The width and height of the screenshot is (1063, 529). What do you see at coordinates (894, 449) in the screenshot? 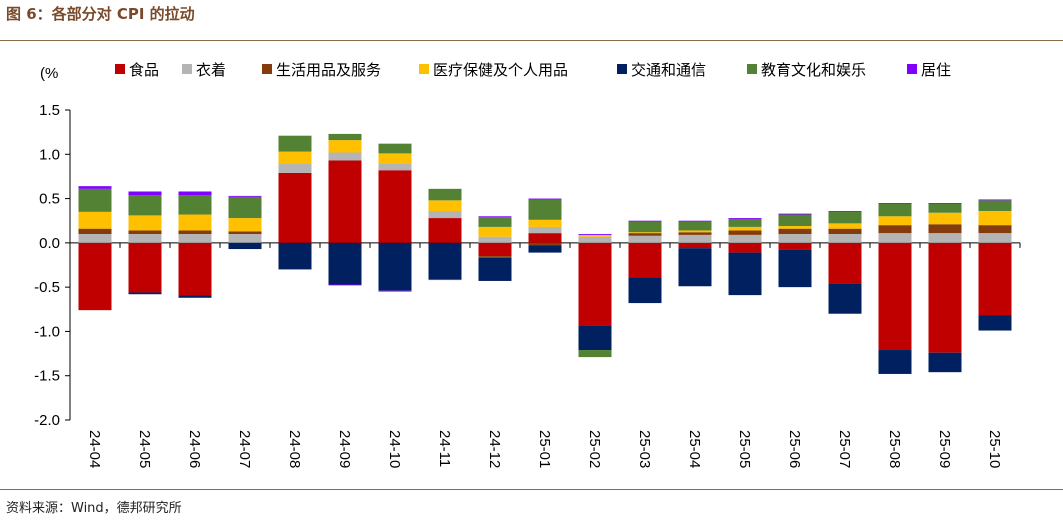
I see `x-tick-label: 25-08` at bounding box center [894, 449].